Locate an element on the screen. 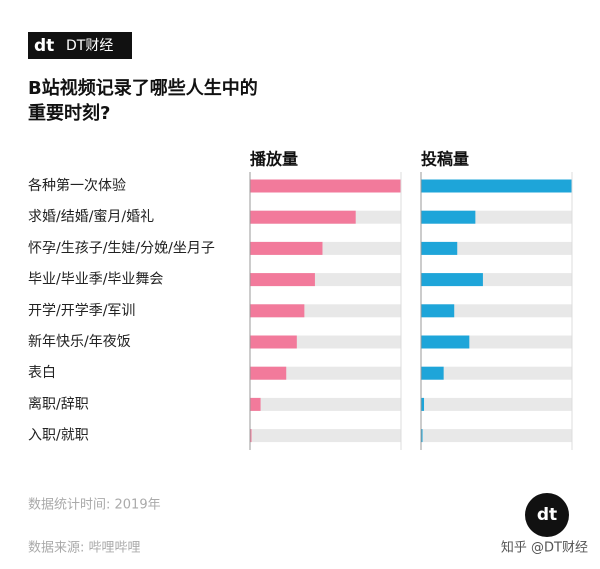 The width and height of the screenshot is (600, 569). y-tick-label: 离职/辞职 is located at coordinates (58, 403).